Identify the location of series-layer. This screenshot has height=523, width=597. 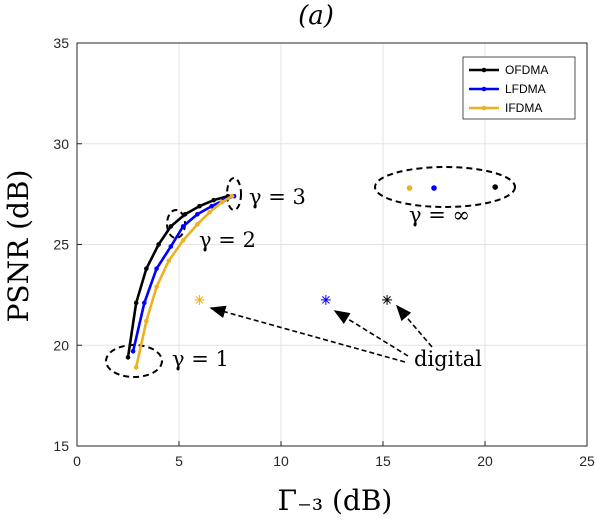
(181, 281).